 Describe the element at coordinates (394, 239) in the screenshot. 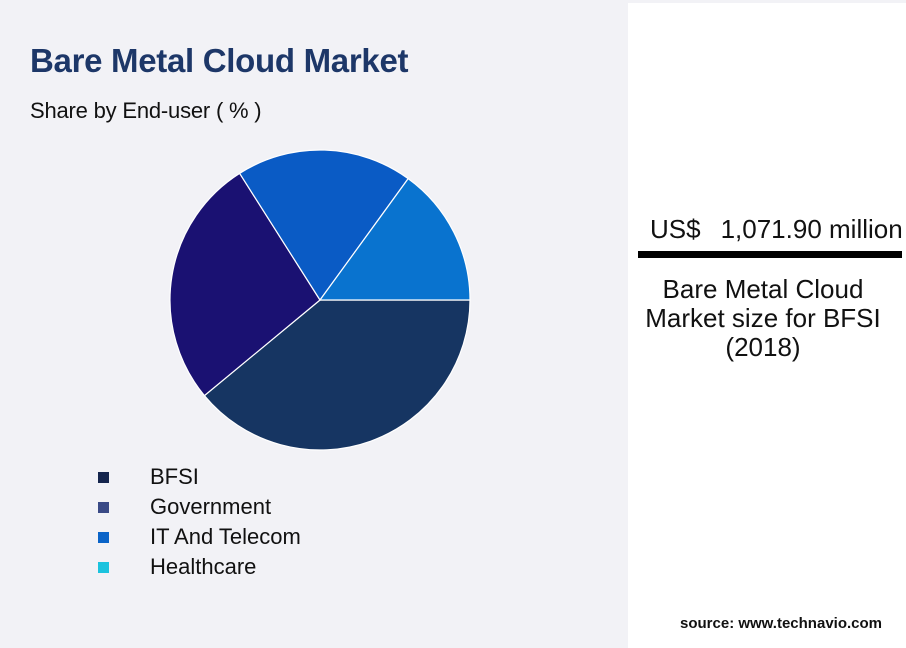

I see `pie-slice-healthcare` at that location.